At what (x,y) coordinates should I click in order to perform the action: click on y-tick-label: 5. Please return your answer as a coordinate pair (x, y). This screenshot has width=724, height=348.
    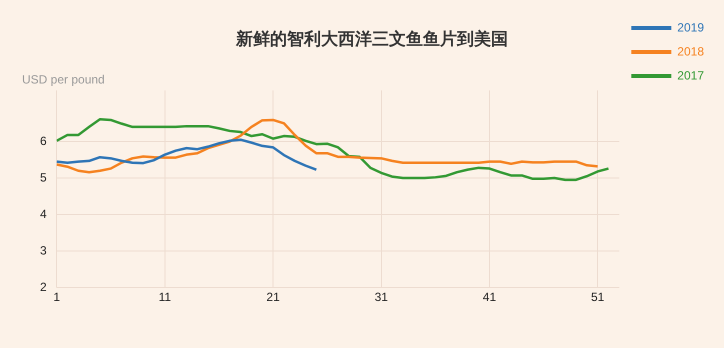
    Looking at the image, I should click on (43, 177).